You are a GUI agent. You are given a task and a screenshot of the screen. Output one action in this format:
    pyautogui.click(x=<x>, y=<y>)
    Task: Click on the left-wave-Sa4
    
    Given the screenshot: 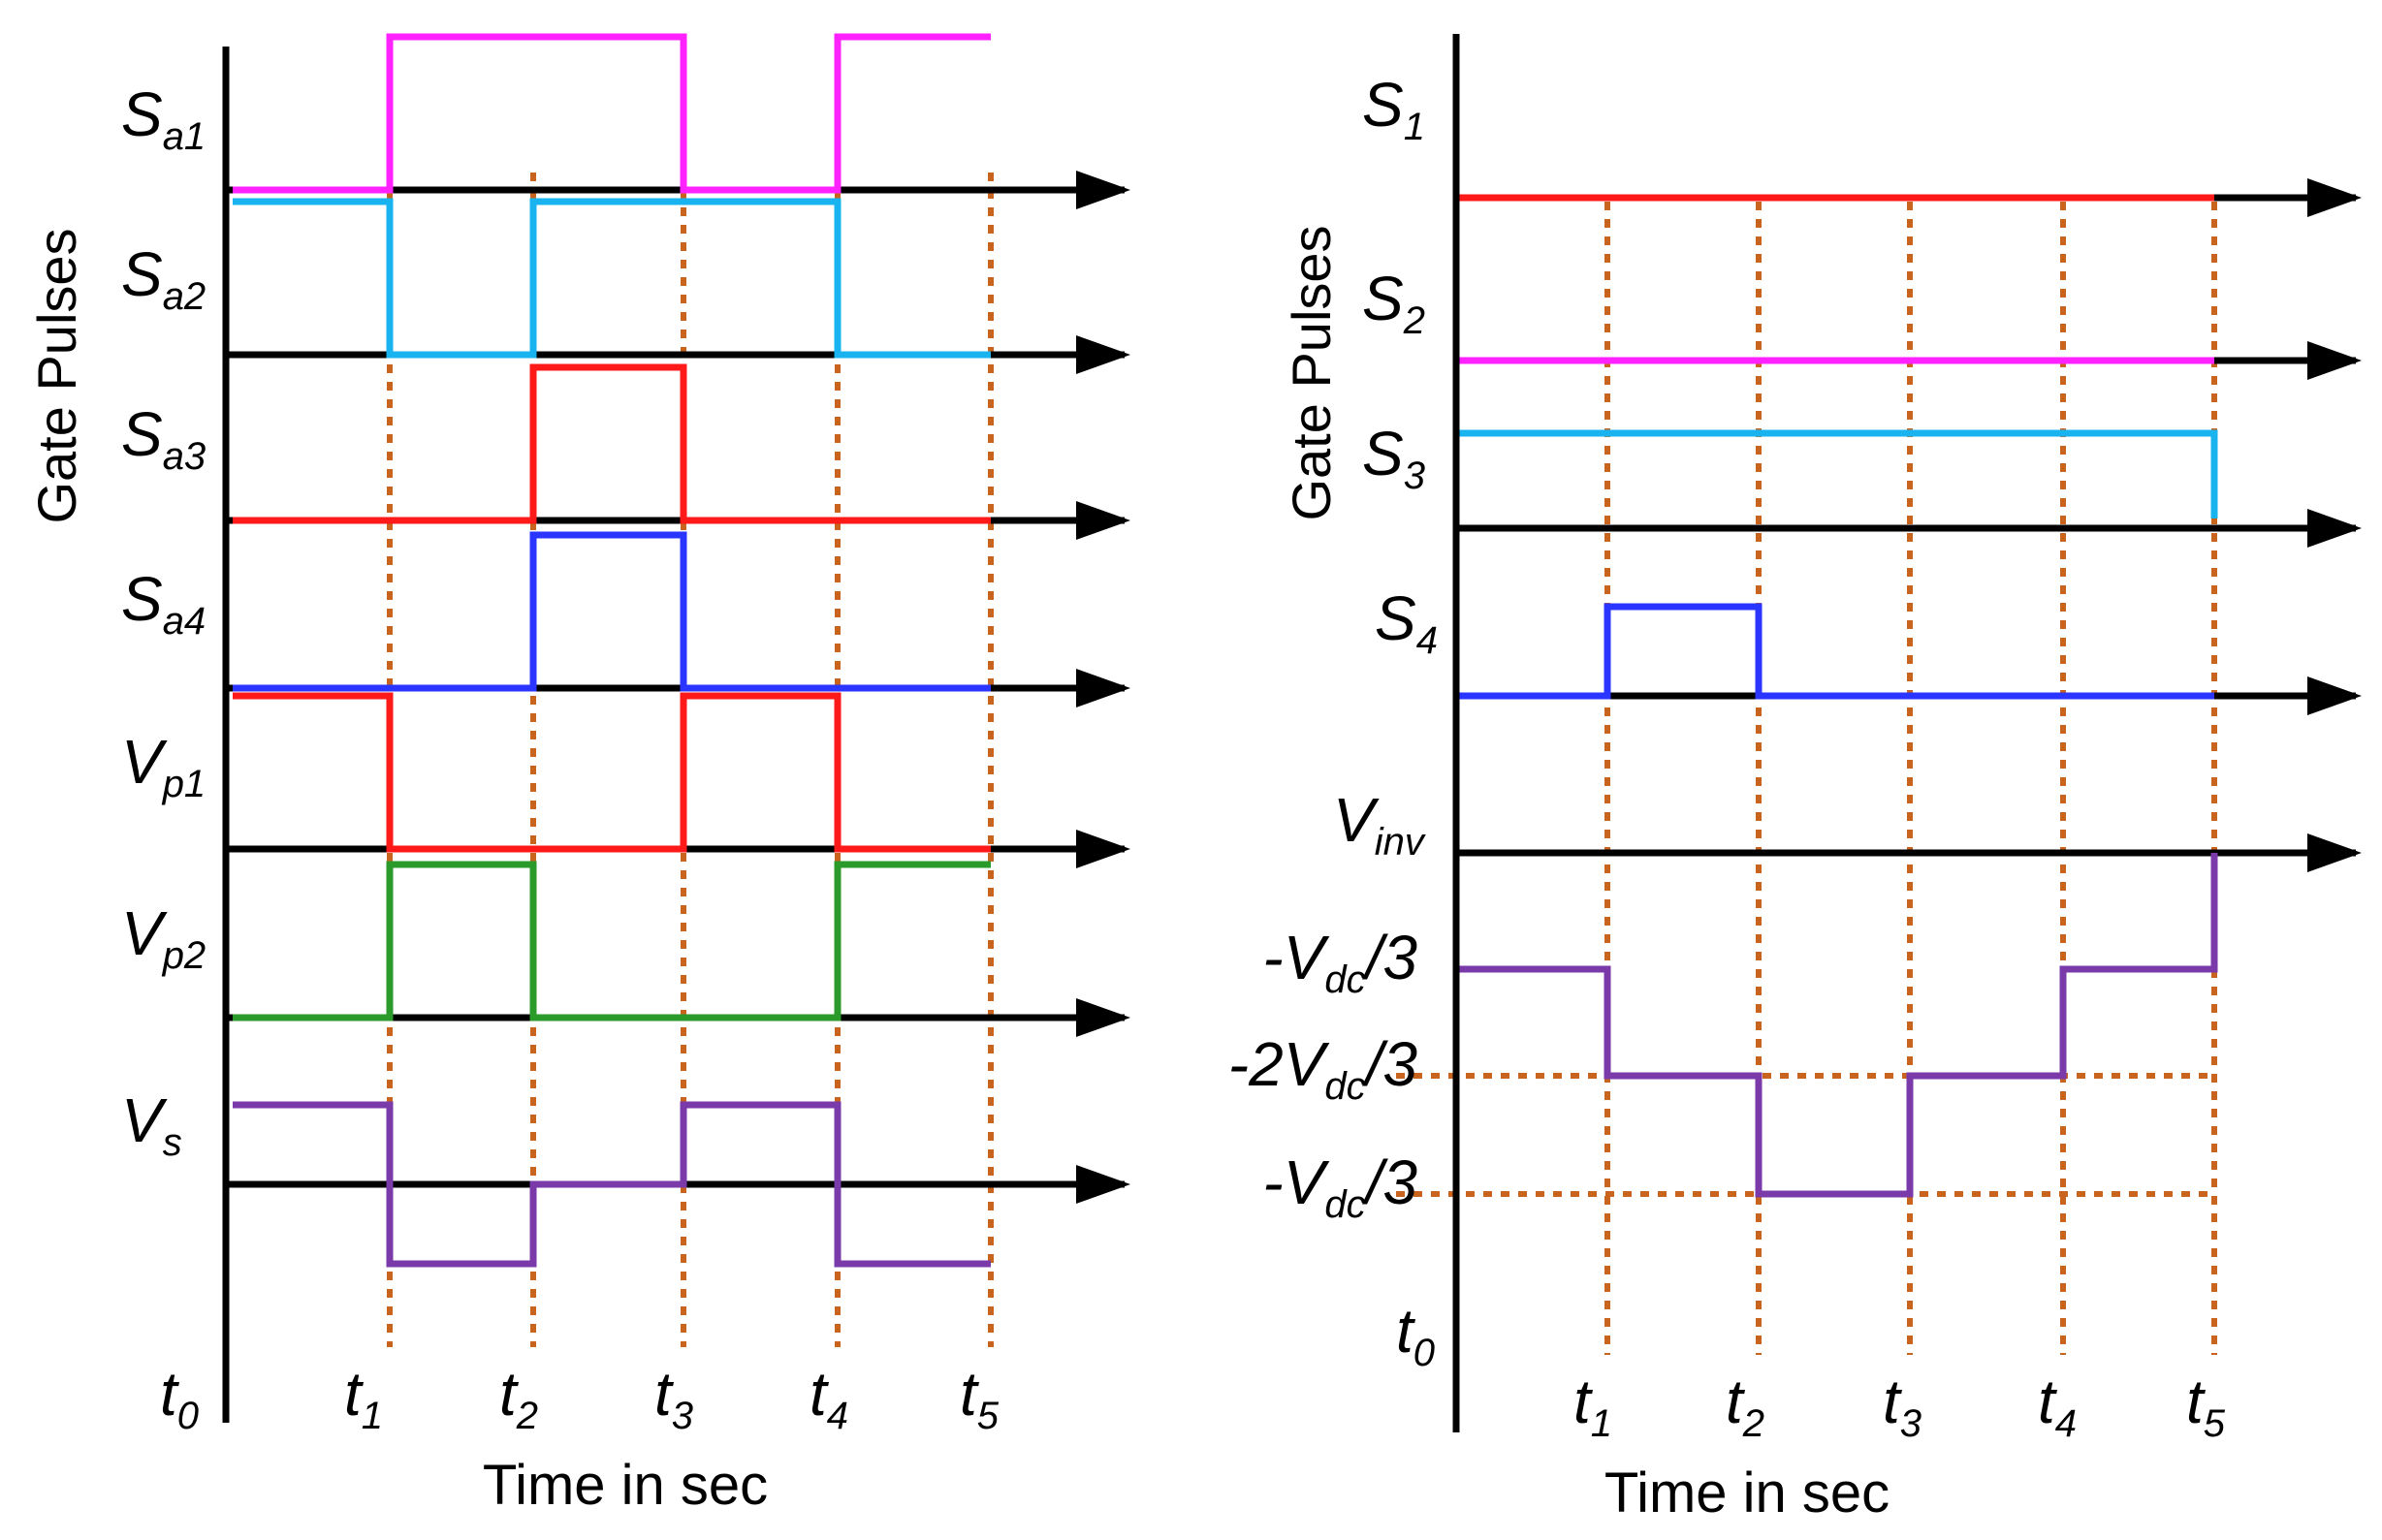 What is the action you would take?
    pyautogui.click(x=612, y=611)
    